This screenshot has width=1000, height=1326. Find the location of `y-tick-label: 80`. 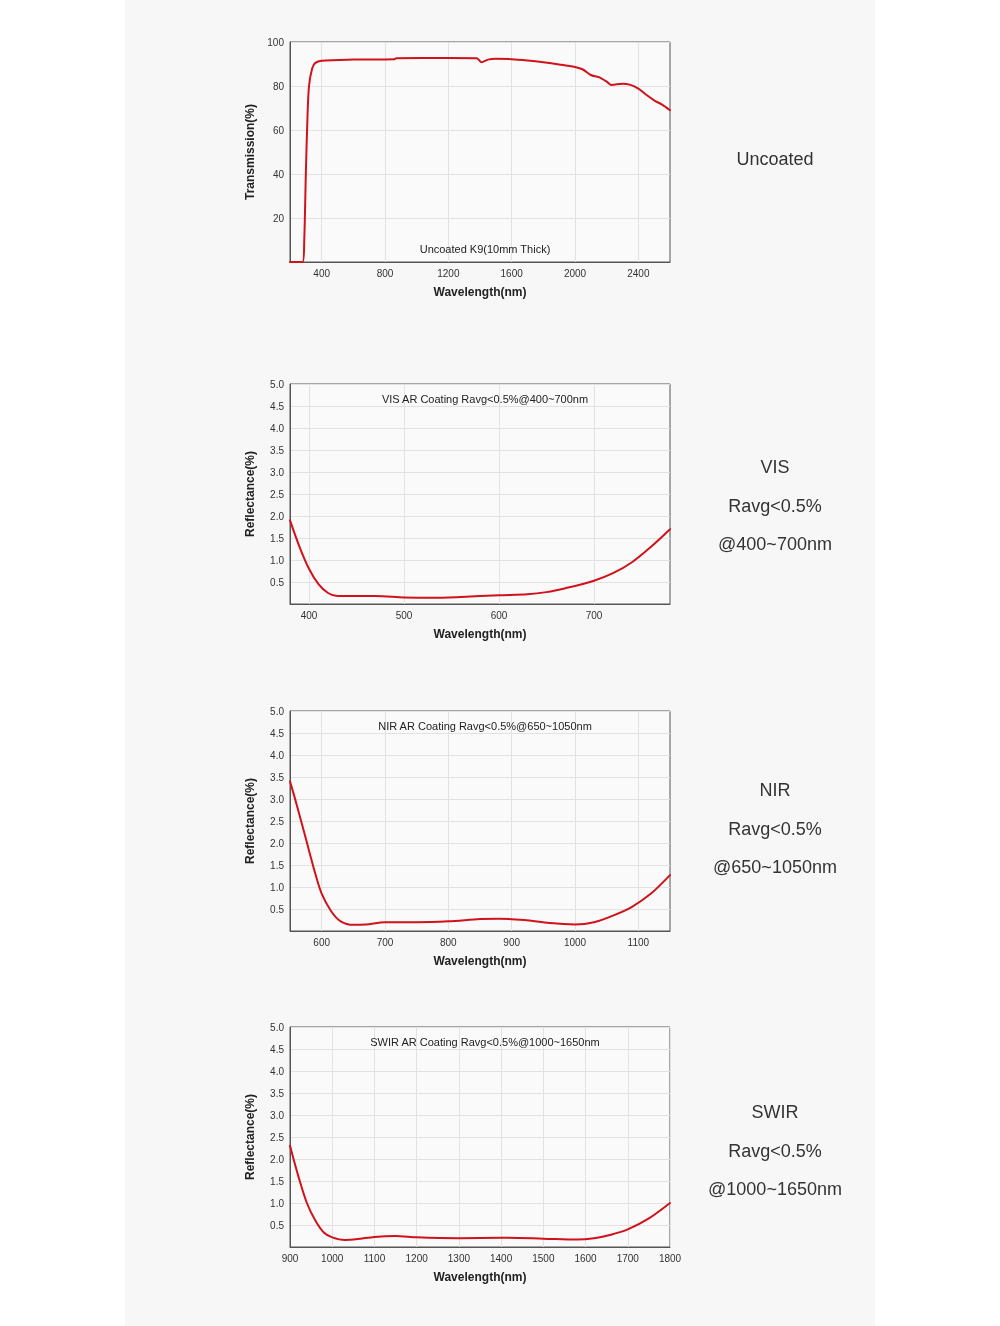

y-tick-label: 80 is located at coordinates (278, 86).